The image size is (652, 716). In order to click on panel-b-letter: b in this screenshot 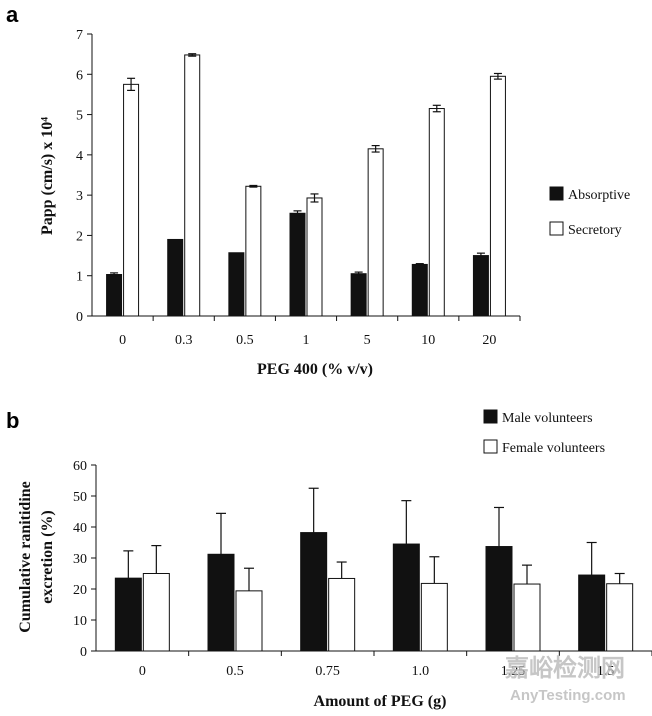, I will do `click(12, 420)`.